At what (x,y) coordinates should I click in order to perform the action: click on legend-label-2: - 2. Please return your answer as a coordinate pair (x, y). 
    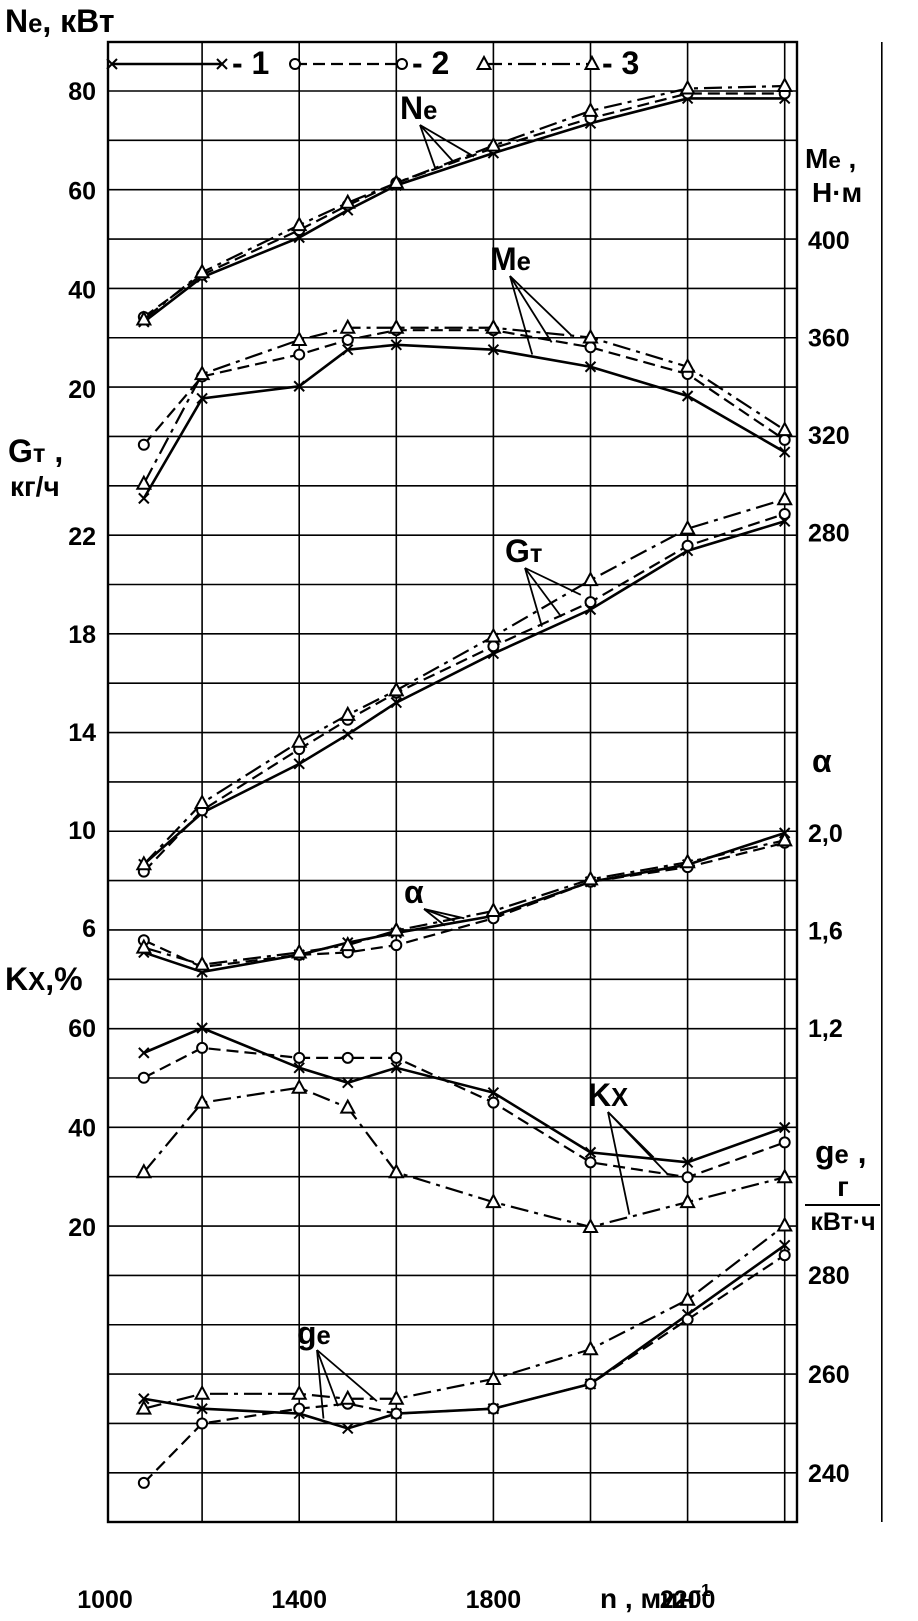
    Looking at the image, I should click on (430, 63).